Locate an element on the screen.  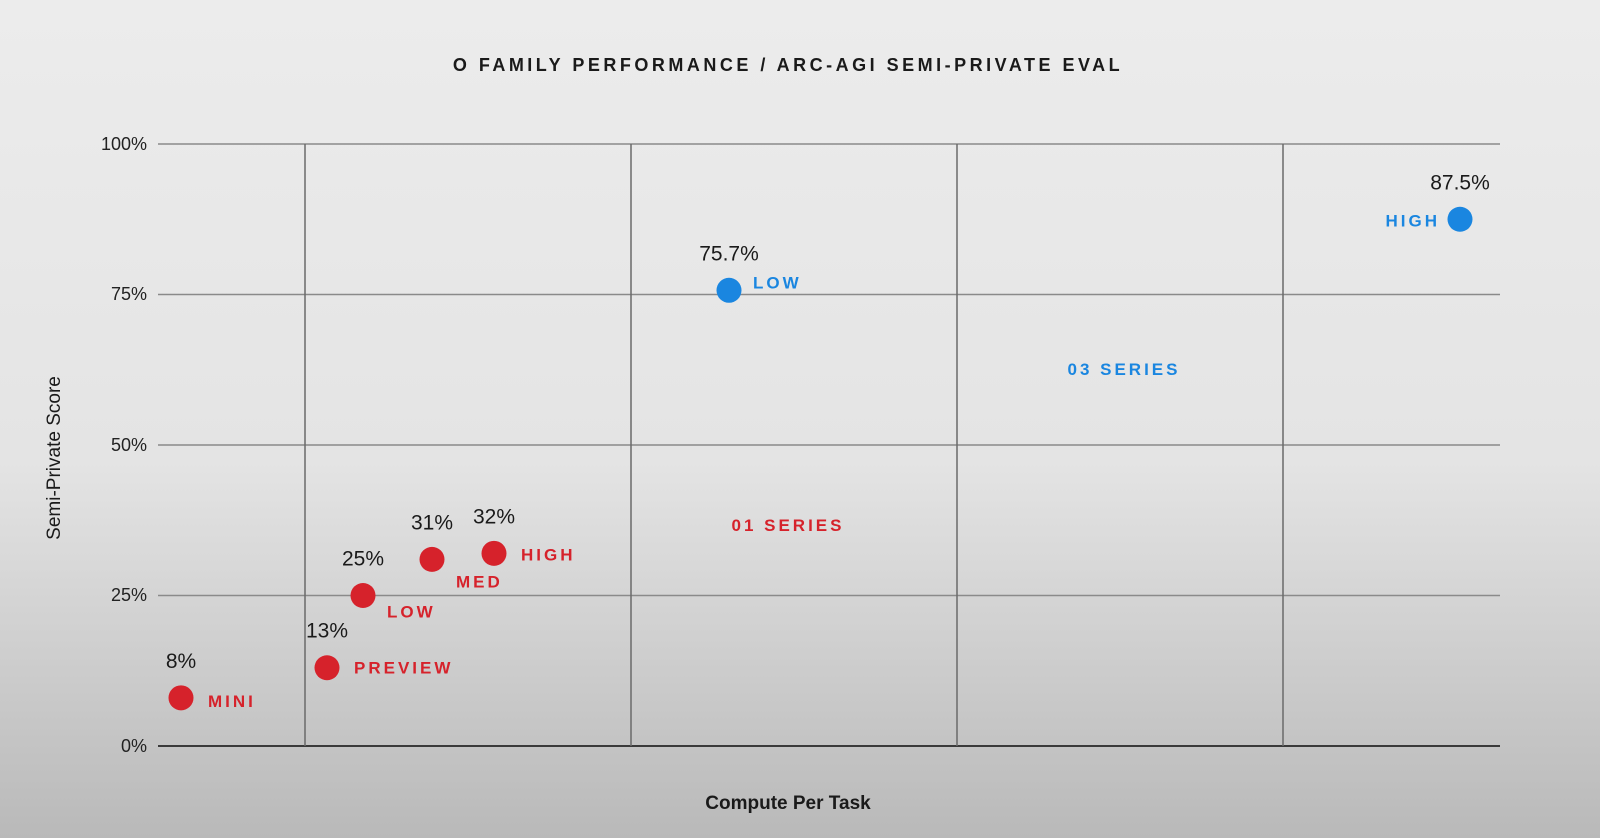
value-label-o3-low: 75.7% is located at coordinates (729, 253).